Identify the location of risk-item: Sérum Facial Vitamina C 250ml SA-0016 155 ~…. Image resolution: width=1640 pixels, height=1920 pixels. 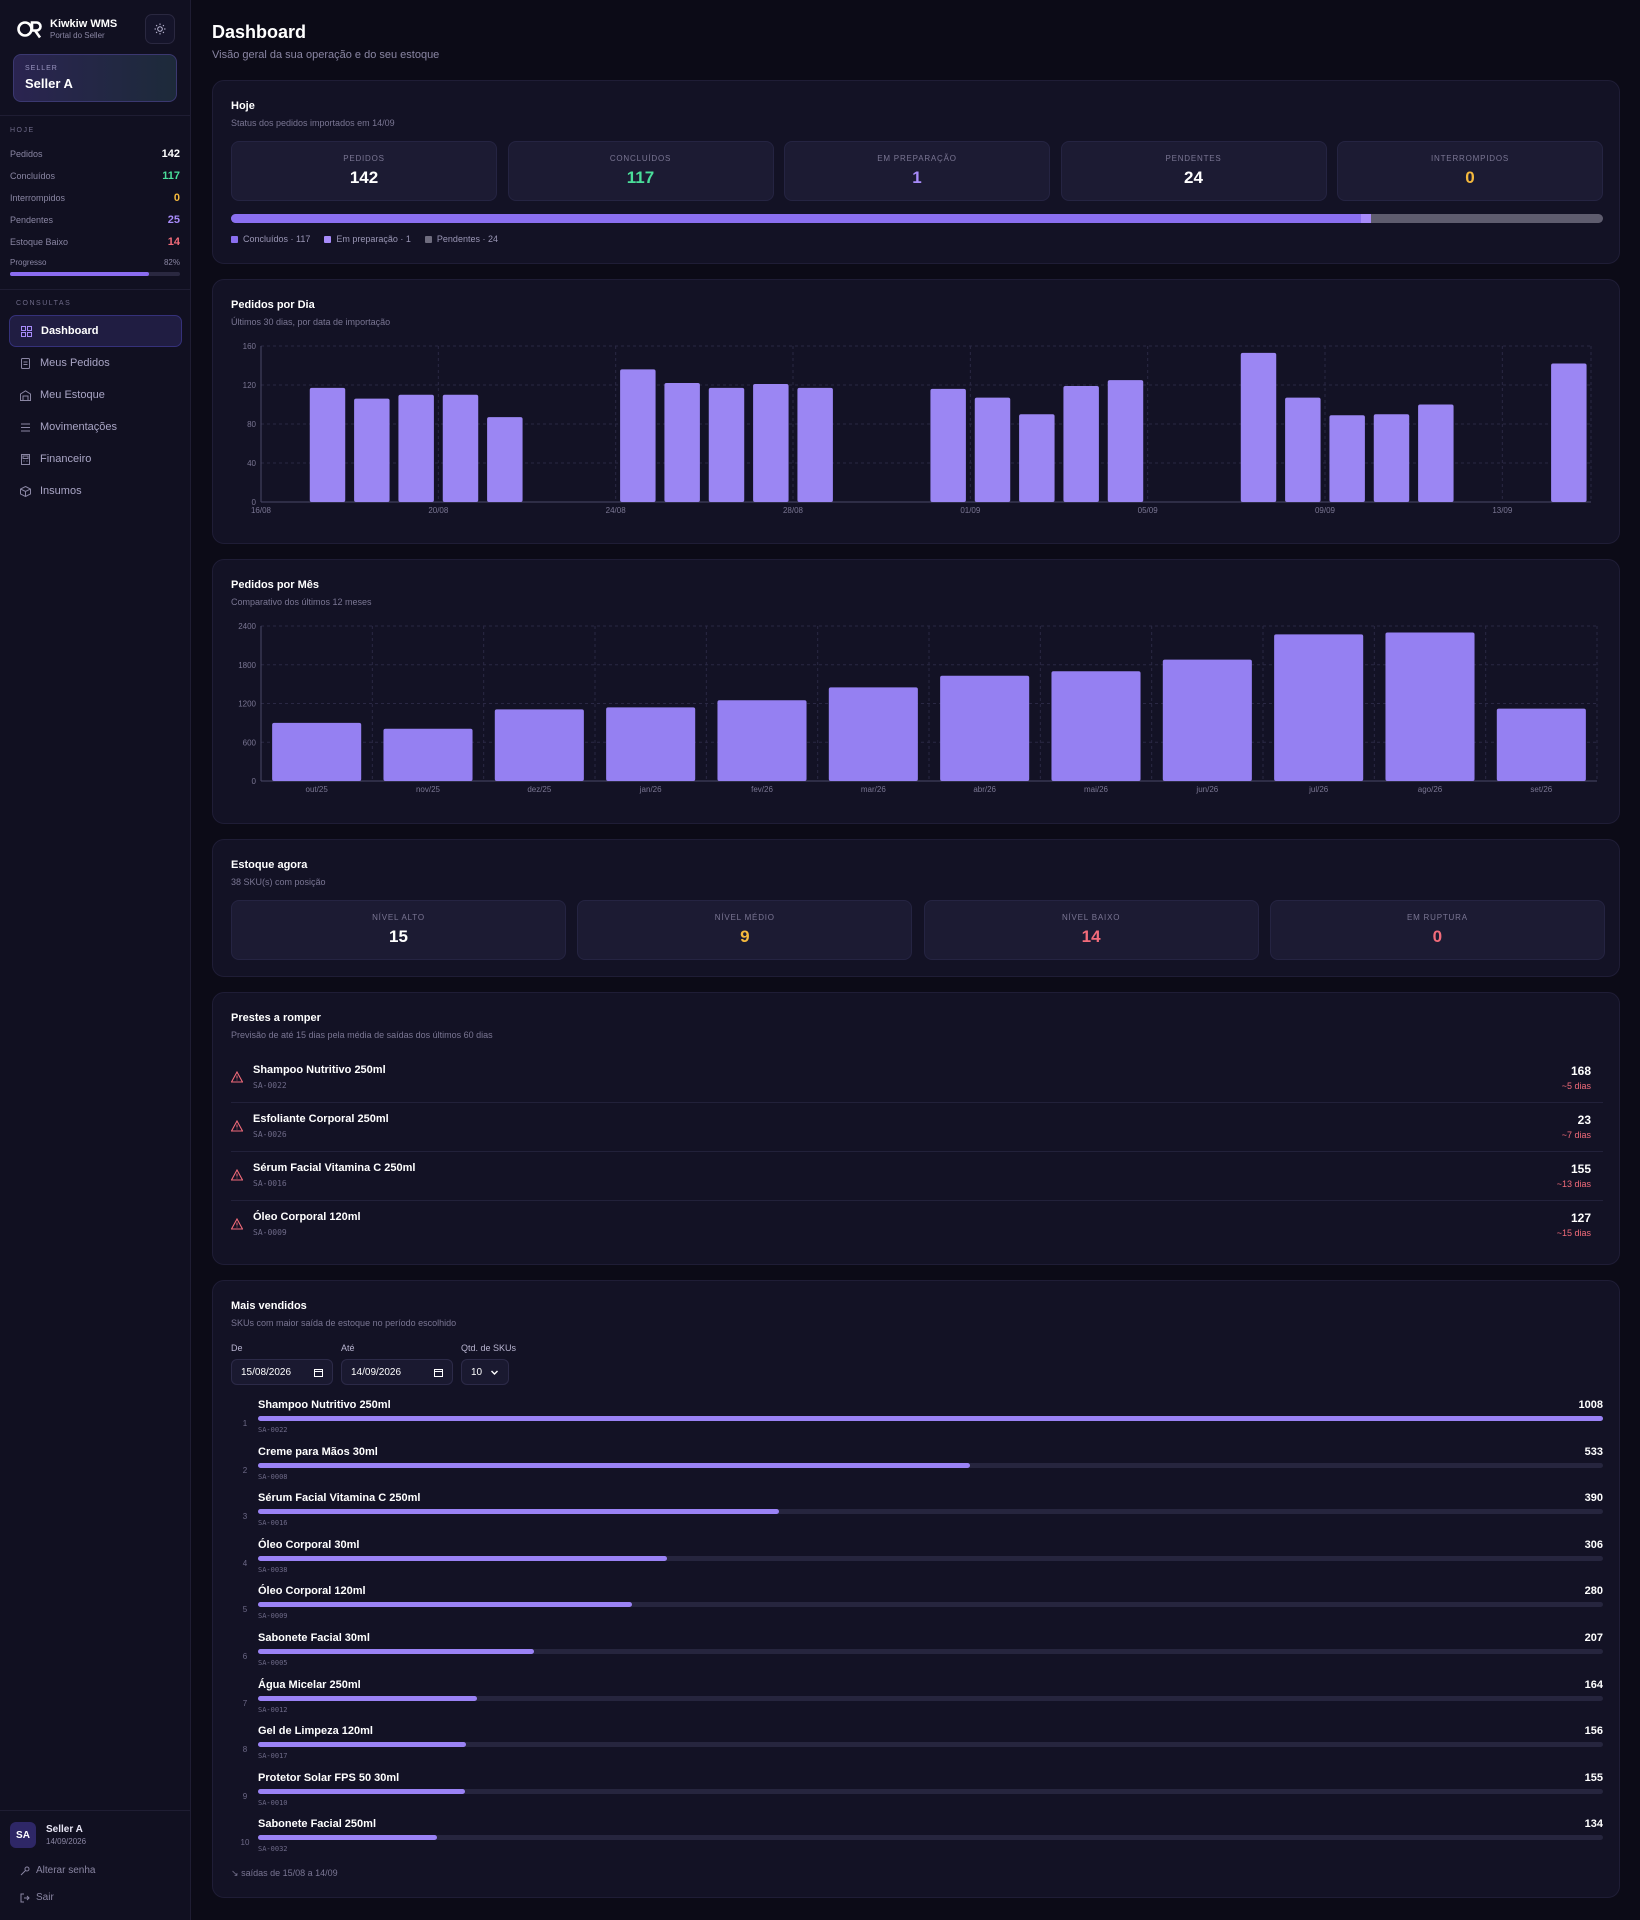
(916, 1176).